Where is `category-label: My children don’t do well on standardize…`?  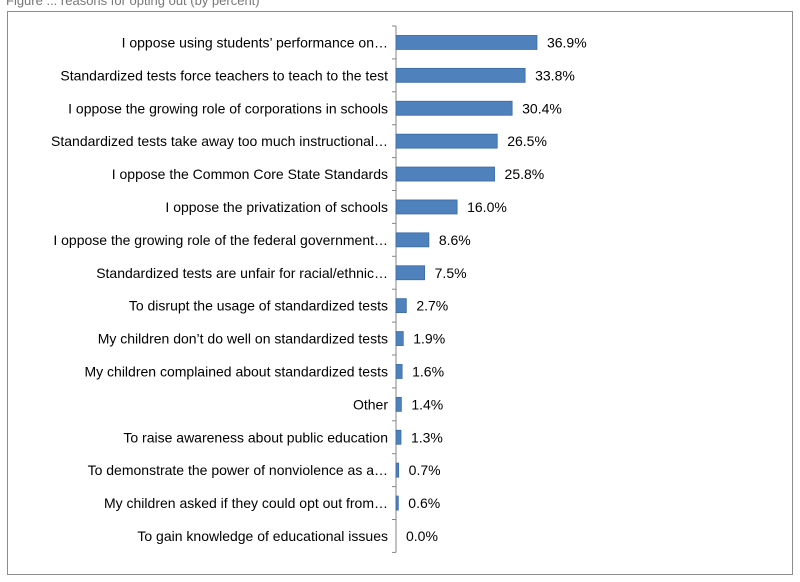 category-label: My children don’t do well on standardize… is located at coordinates (243, 339).